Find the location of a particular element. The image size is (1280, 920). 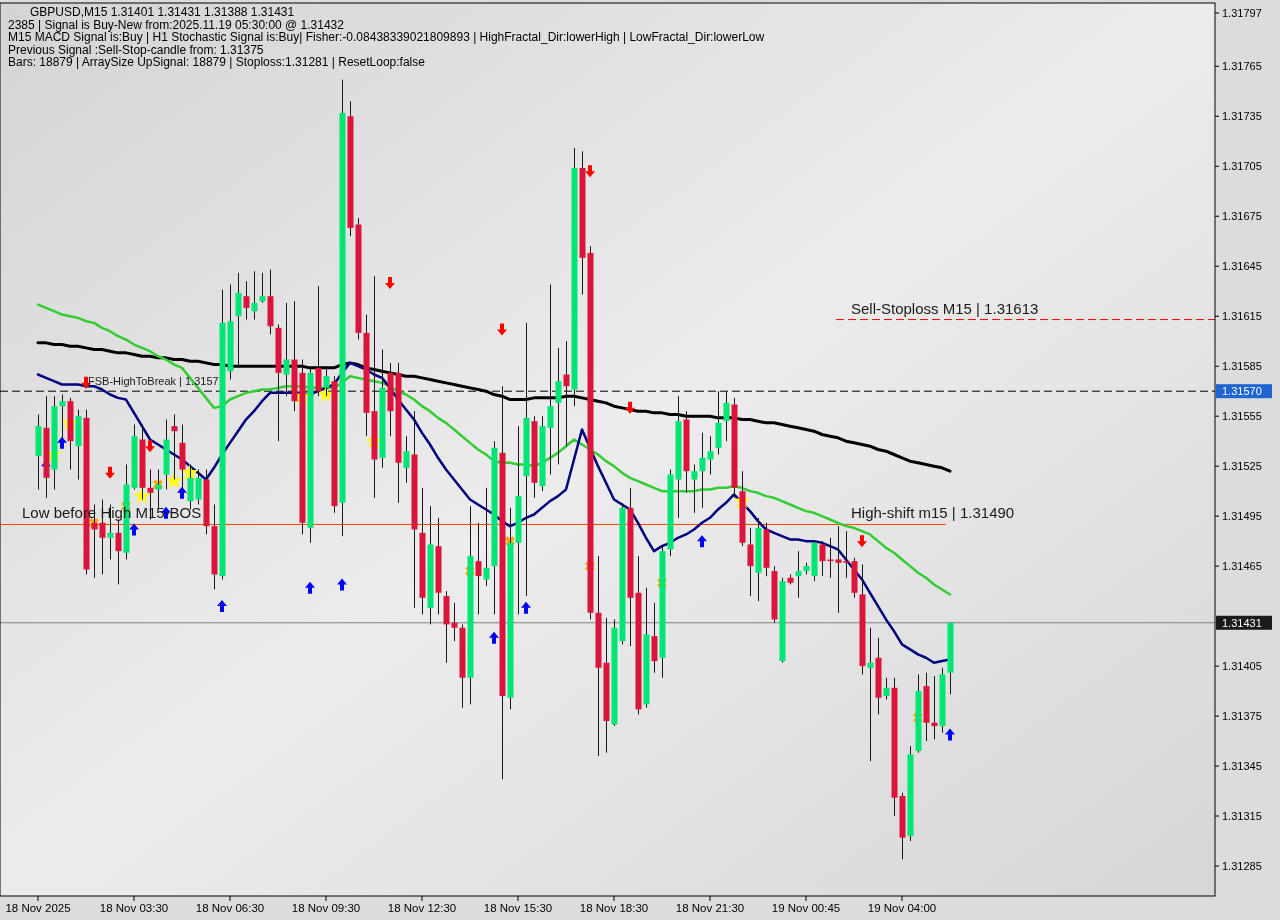

y-tick-label: 1.31495 is located at coordinates (1242, 516).